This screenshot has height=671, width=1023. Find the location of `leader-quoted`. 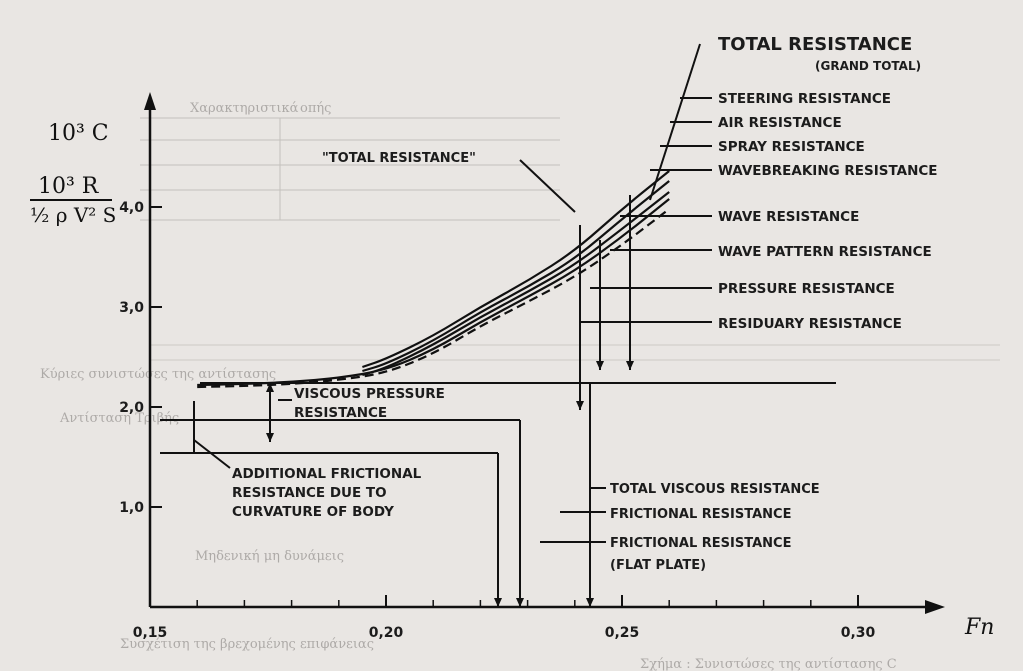

leader-quoted is located at coordinates (547, 186).